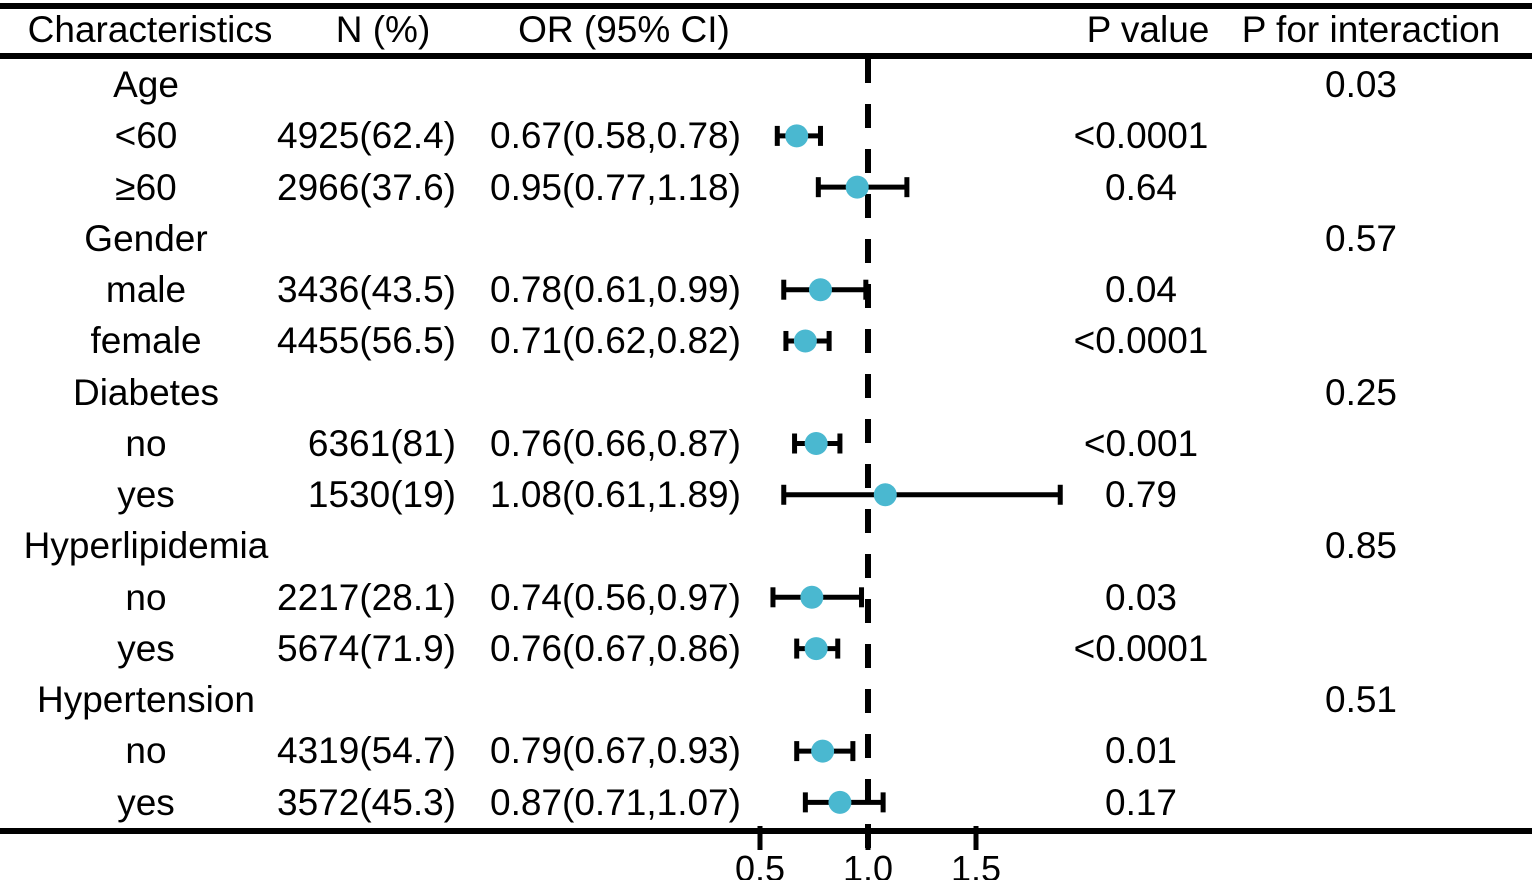  Describe the element at coordinates (1141, 495) in the screenshot. I see `p-value: 0.79` at that location.